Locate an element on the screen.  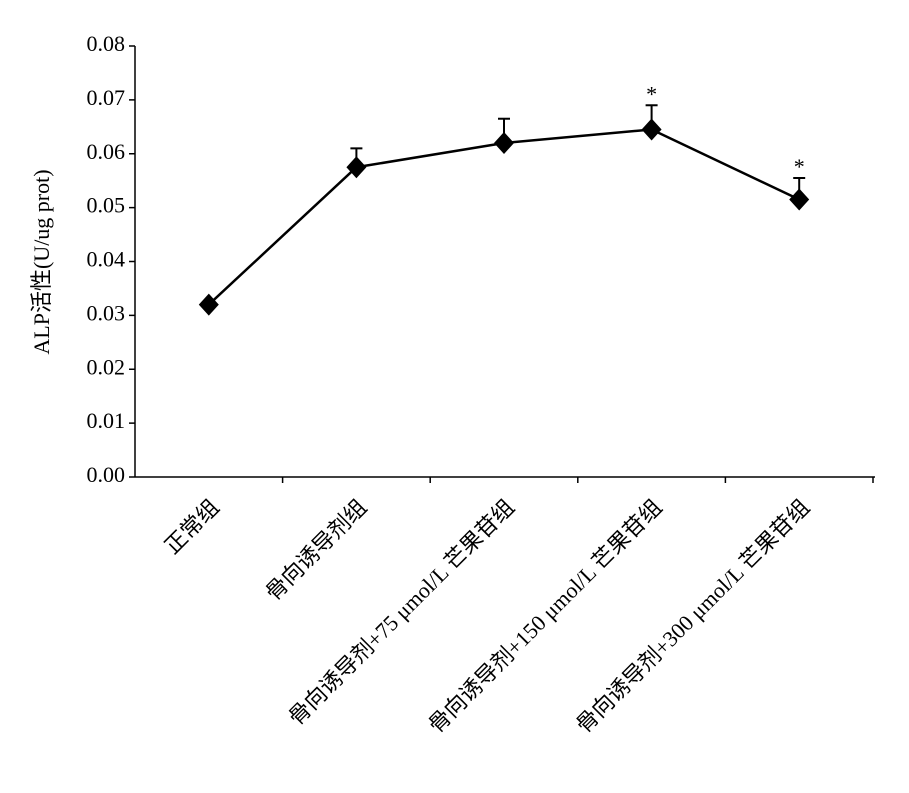
y-axis-label: ALP活性(U/ug prot) is located at coordinates (41, 261).